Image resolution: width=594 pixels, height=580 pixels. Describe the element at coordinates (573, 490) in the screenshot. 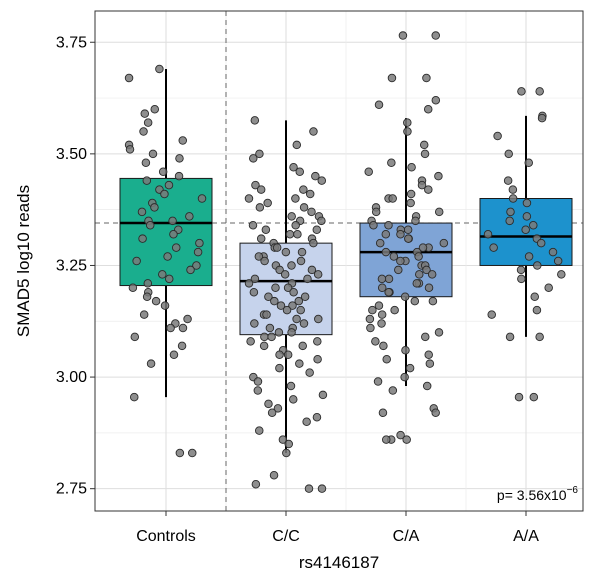

I see `p-value-exponent: −6` at that location.